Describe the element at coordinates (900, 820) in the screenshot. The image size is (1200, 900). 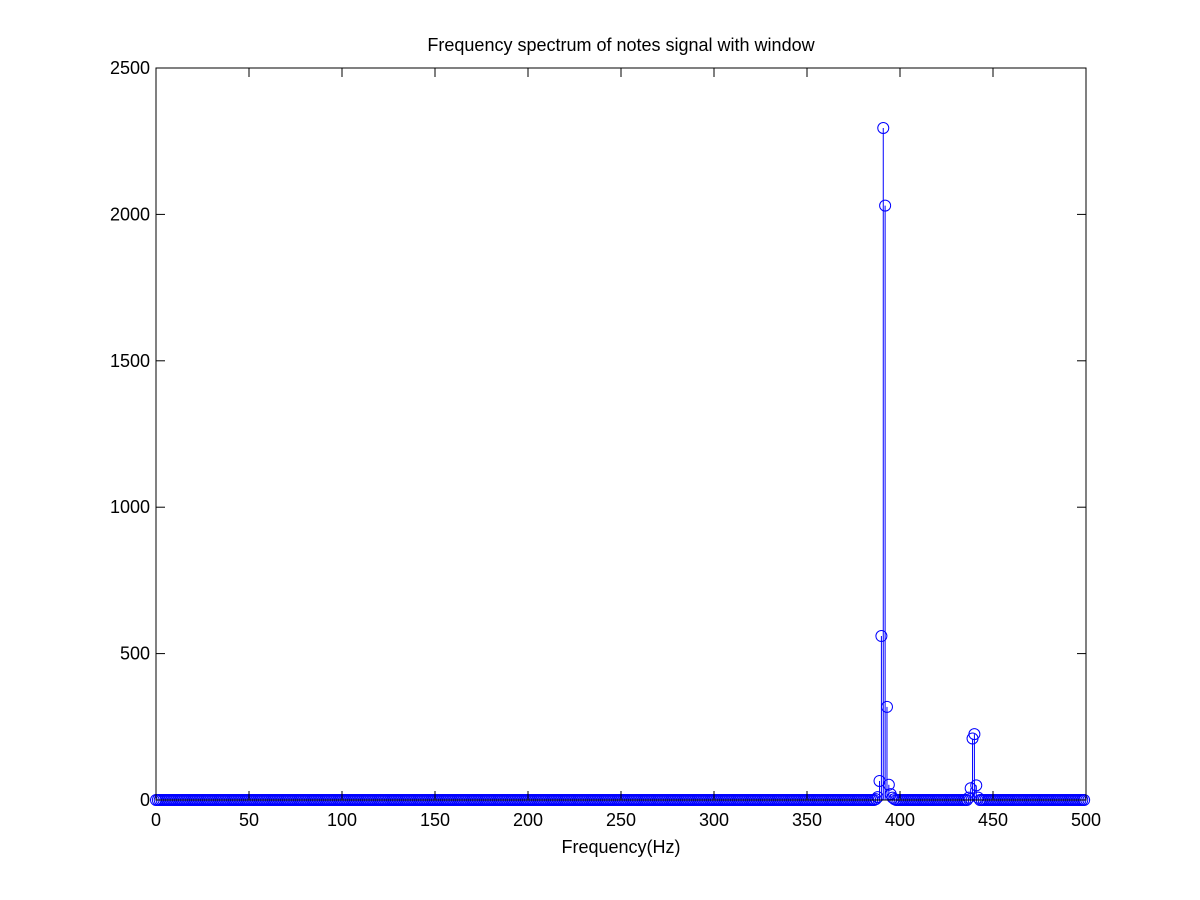
I see `x-tick-label: 400` at that location.